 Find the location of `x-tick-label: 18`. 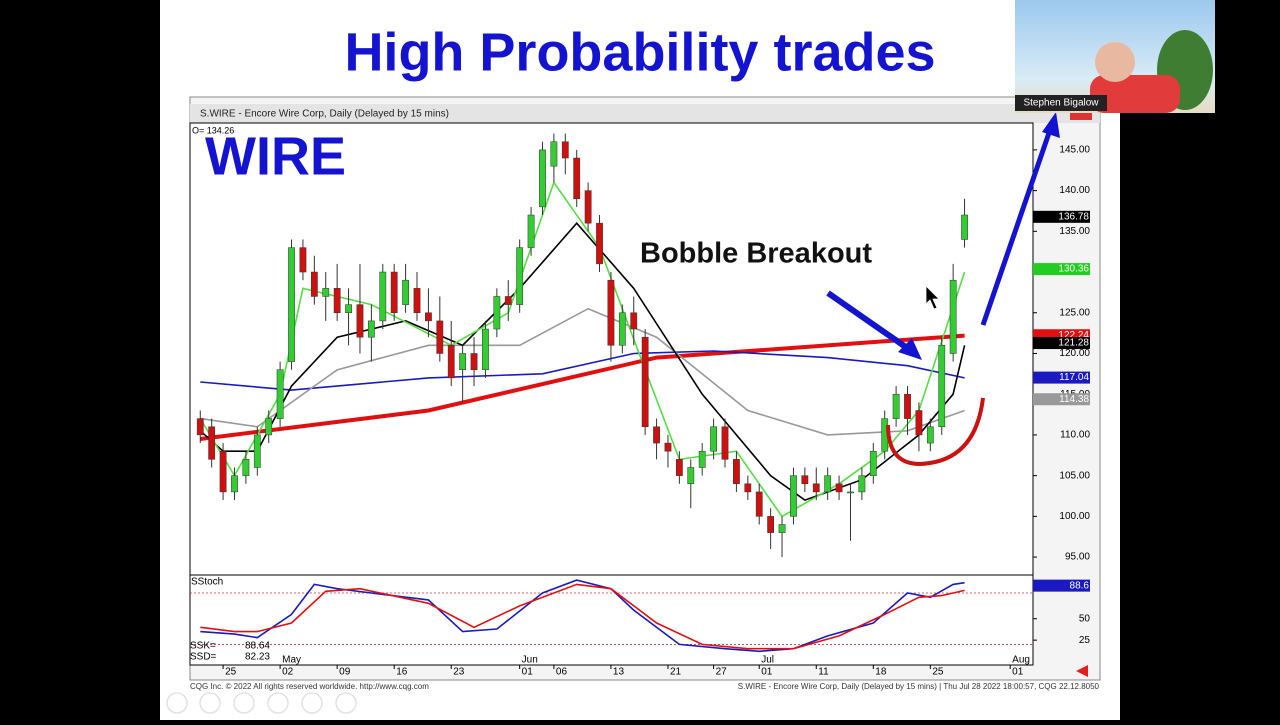

x-tick-label: 18 is located at coordinates (881, 672).